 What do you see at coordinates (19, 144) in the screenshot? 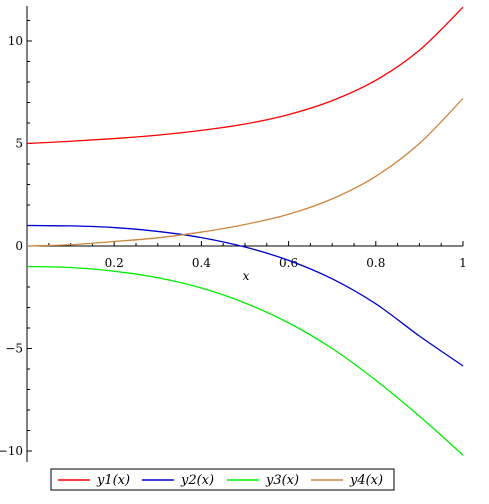
I see `y-tick-label: 5` at bounding box center [19, 144].